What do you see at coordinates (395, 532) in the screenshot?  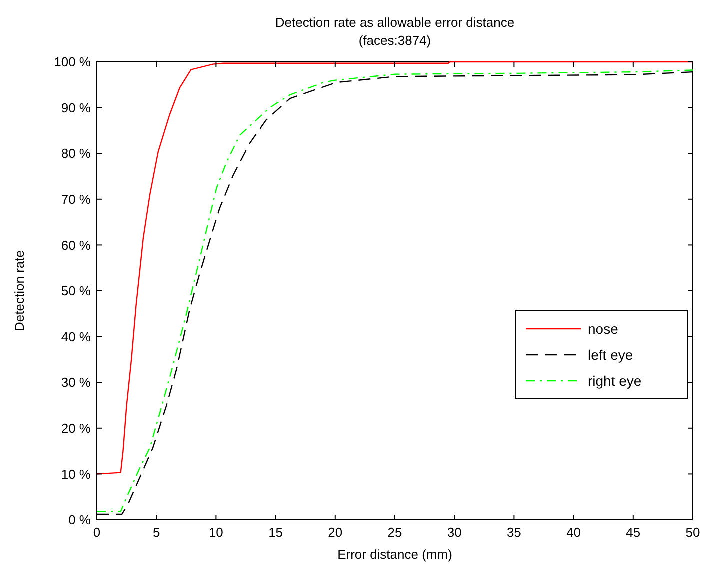 I see `x-tick-label: 25` at bounding box center [395, 532].